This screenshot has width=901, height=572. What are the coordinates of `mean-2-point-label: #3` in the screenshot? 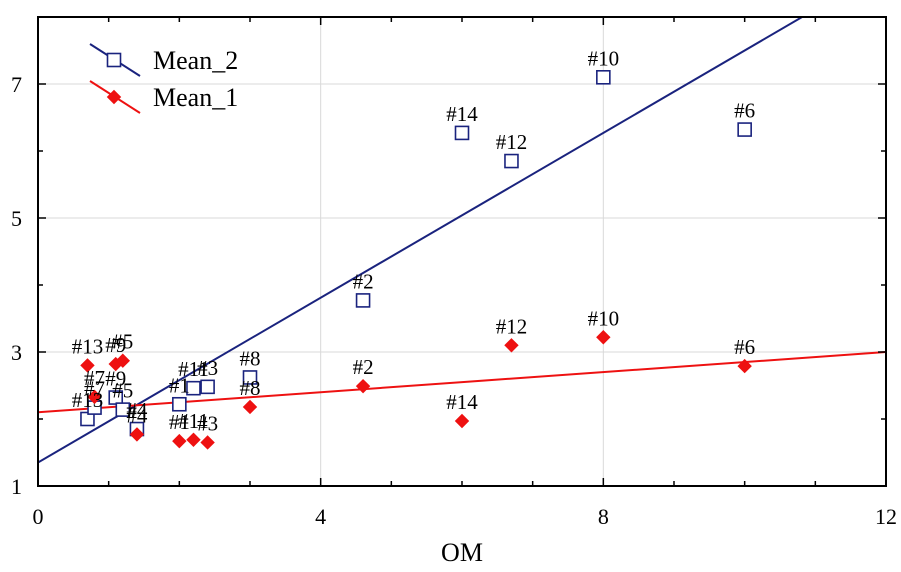 It's located at (207, 368).